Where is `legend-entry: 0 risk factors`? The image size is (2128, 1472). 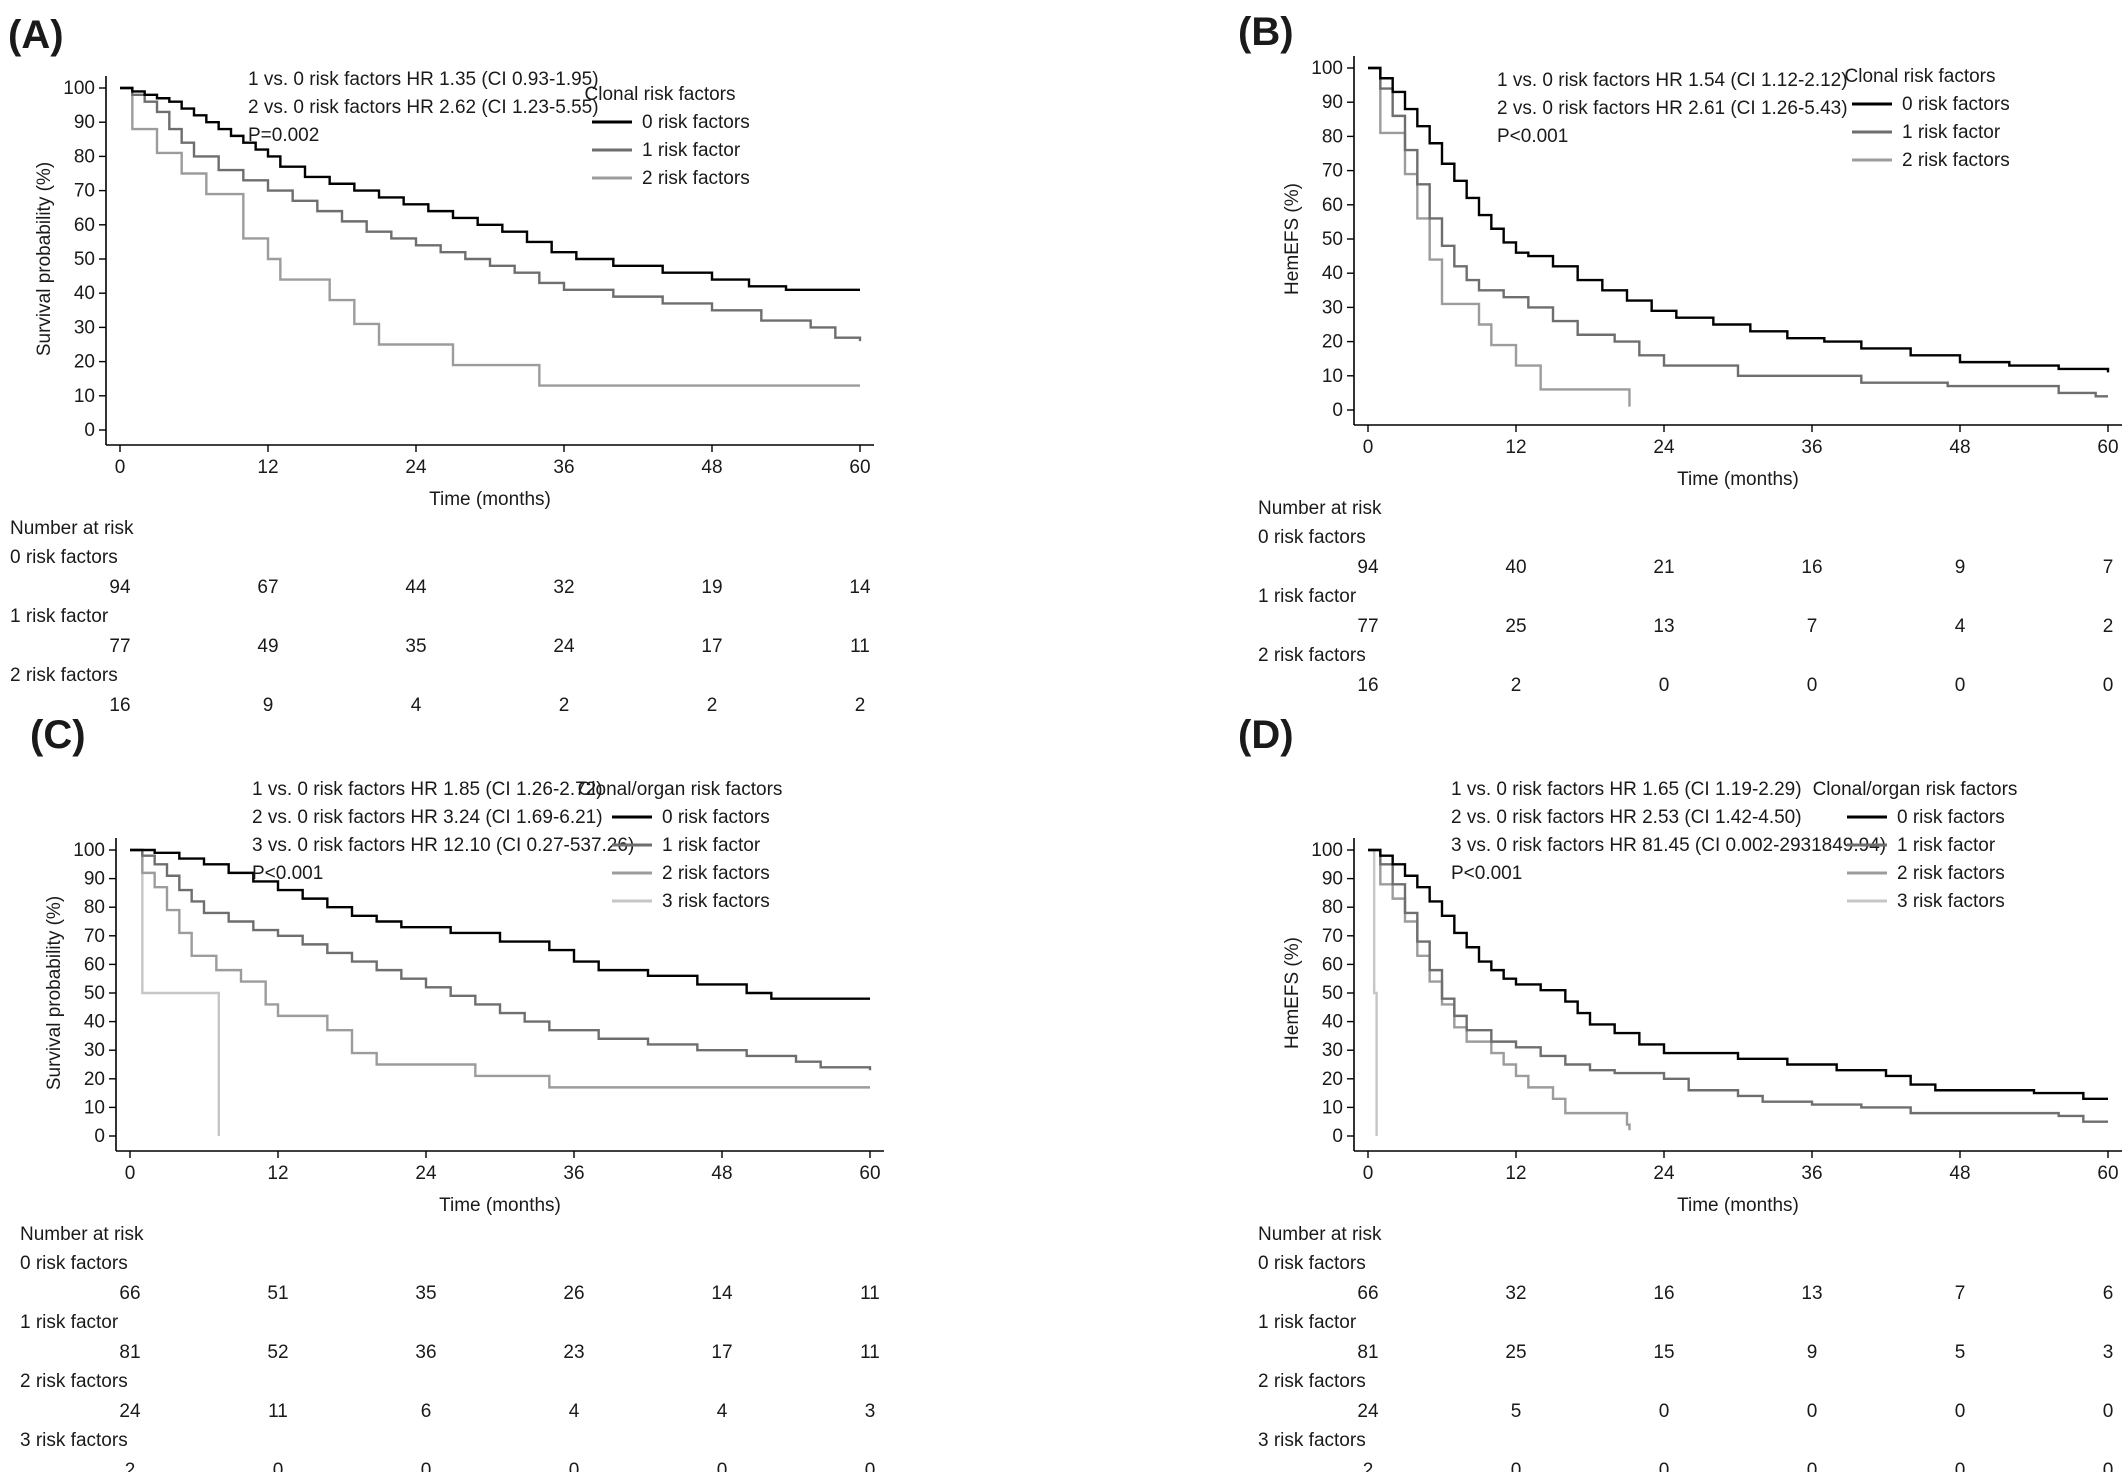 legend-entry: 0 risk factors is located at coordinates (1951, 817).